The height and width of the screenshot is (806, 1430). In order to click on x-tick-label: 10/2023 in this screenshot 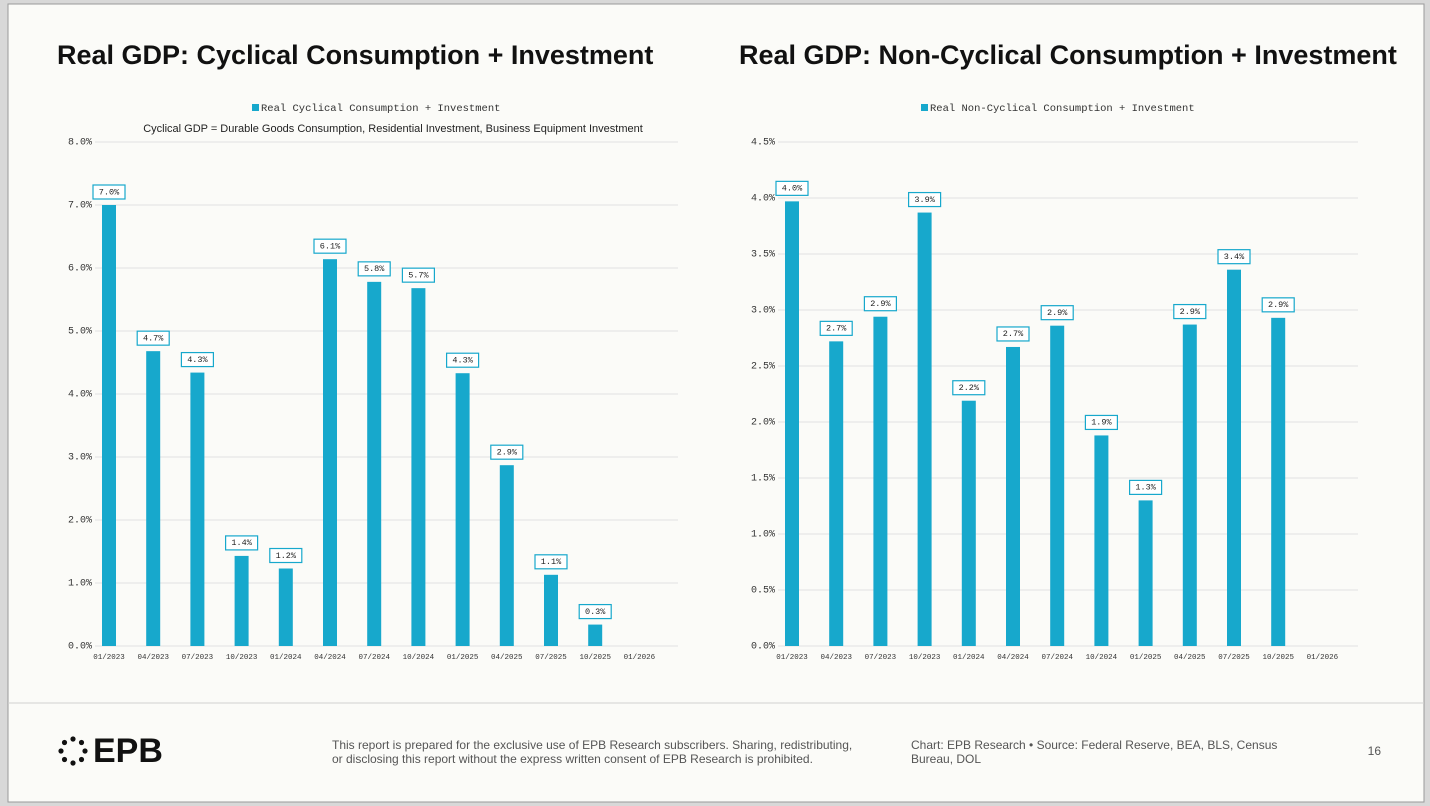, I will do `click(925, 658)`.